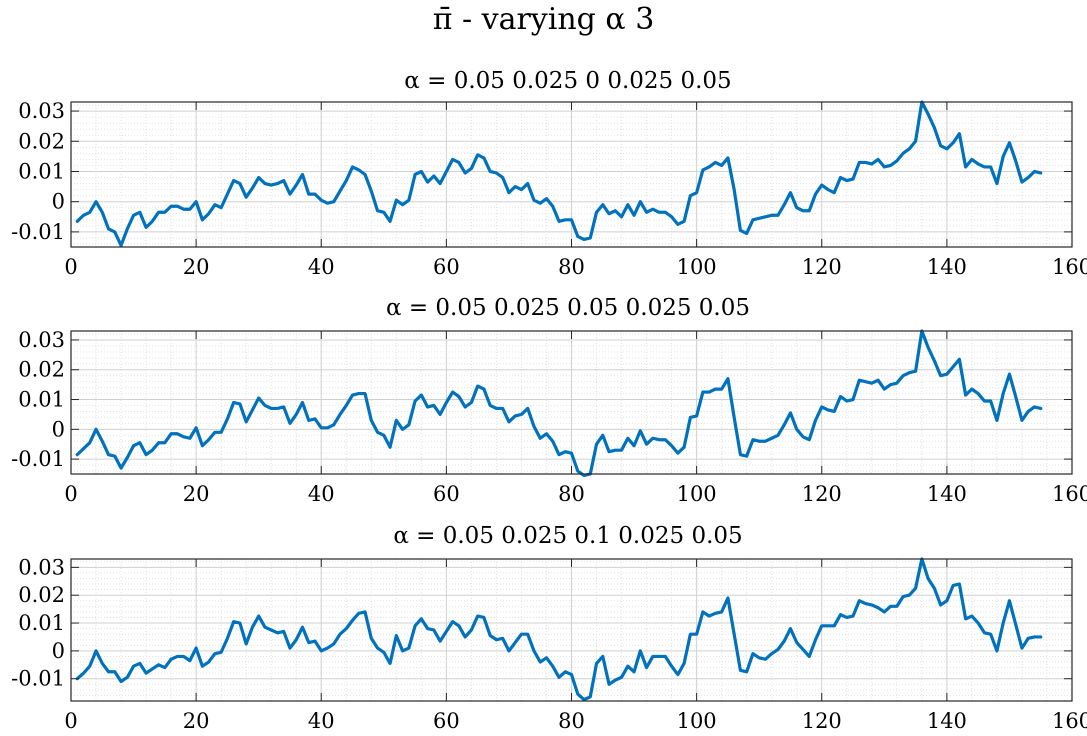 This screenshot has width=1087, height=736. I want to click on subplot-title: α = 0.05 0.025 0.05 0.025 0.05, so click(568, 308).